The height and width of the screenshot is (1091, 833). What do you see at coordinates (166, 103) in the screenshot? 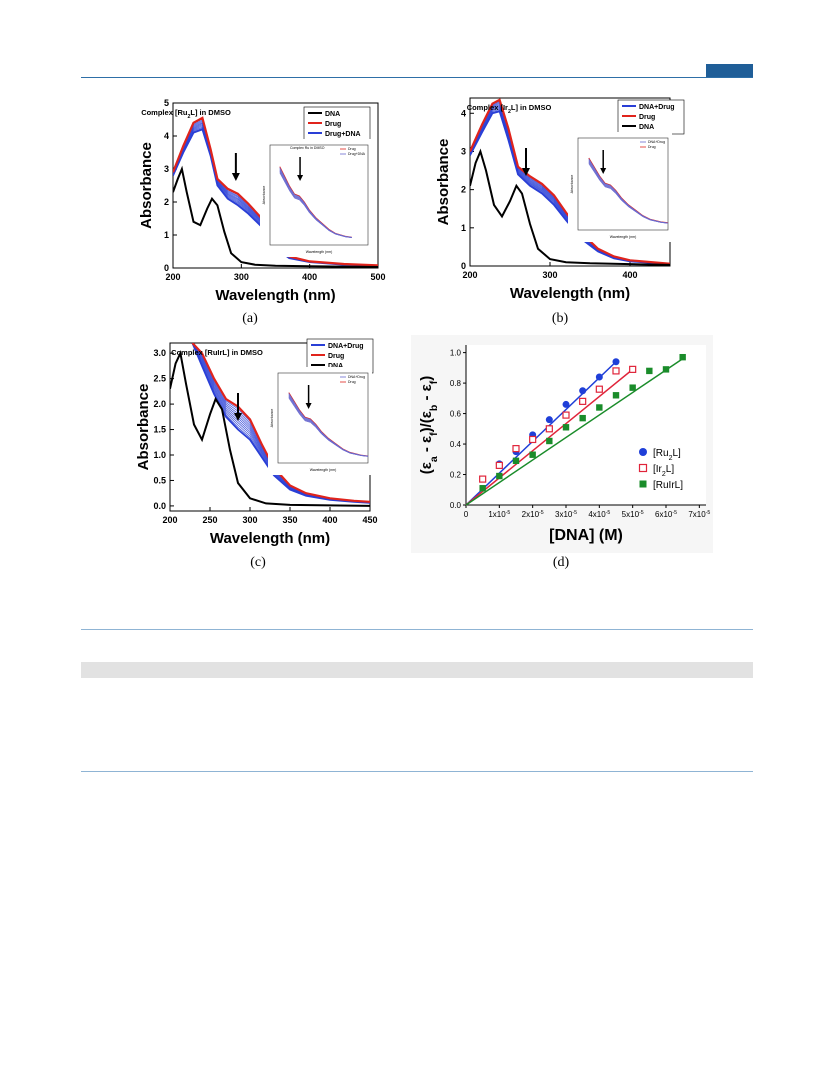
I see `y-tick-label: 5` at bounding box center [166, 103].